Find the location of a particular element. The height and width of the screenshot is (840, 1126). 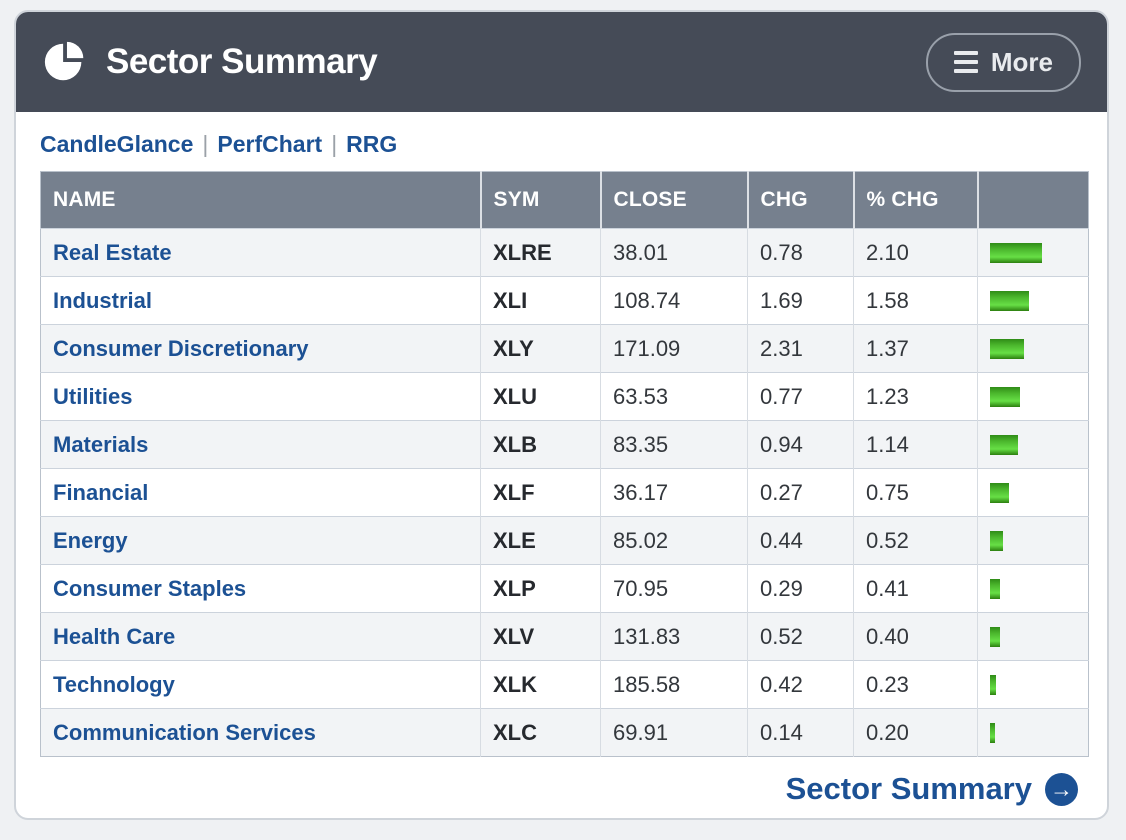

table-row: Materials XLB 83.35 0.94 1.14 is located at coordinates (564, 444).